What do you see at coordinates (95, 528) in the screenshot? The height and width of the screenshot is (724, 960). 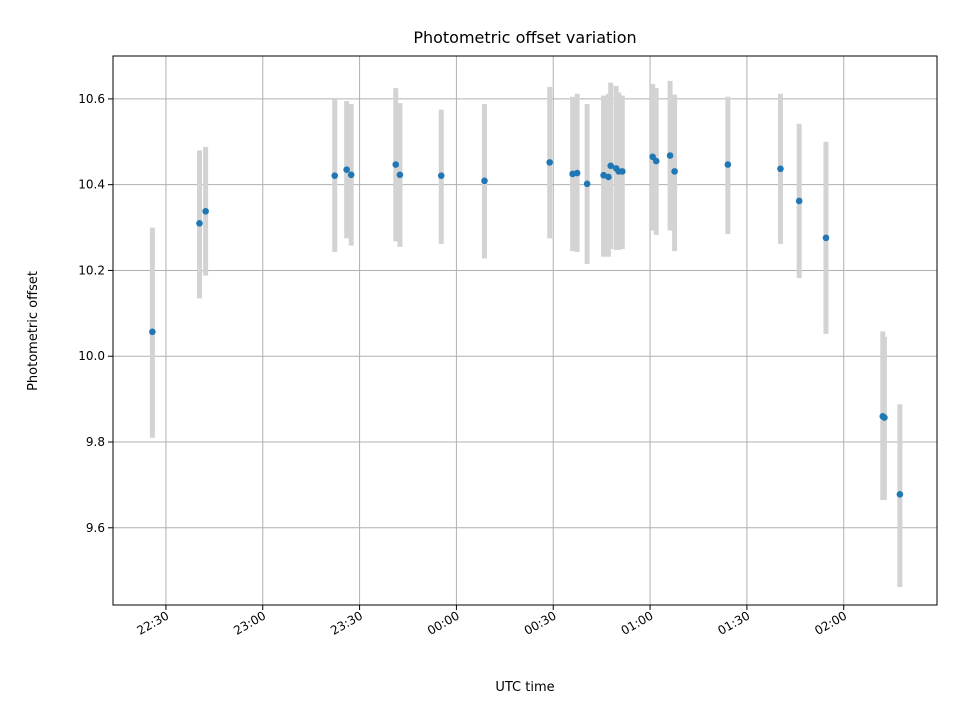 I see `y-tick-label: 9.6` at bounding box center [95, 528].